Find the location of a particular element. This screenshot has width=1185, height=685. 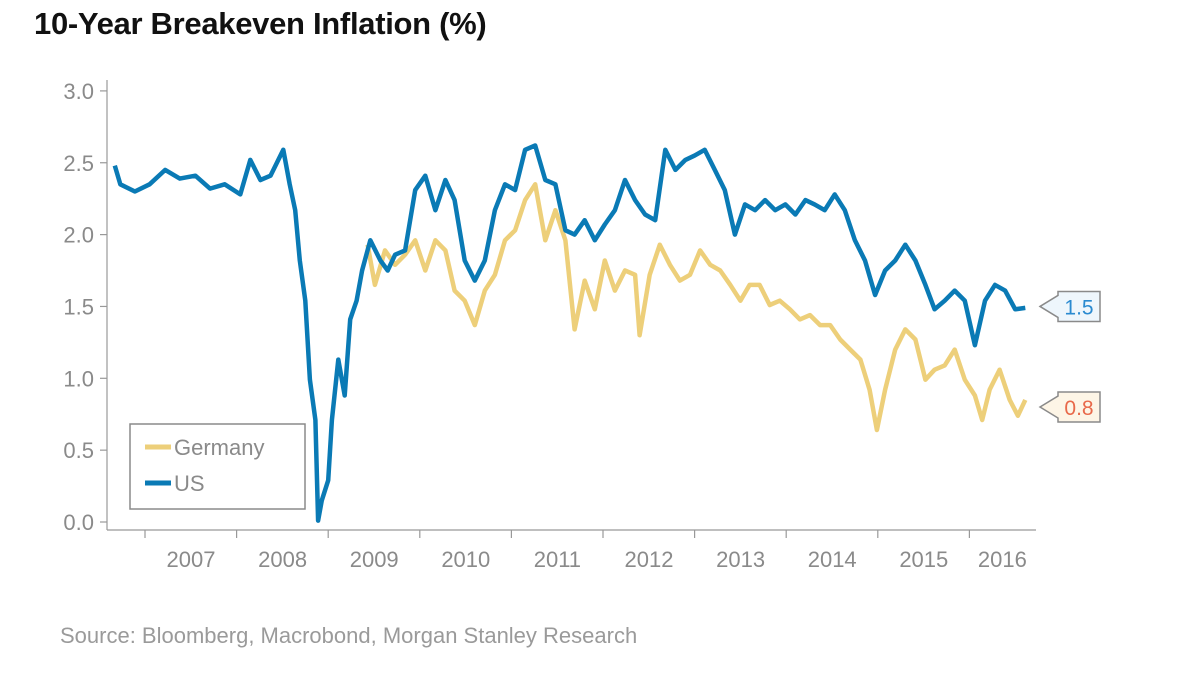

end-label-callout-us is located at coordinates (1069, 306).